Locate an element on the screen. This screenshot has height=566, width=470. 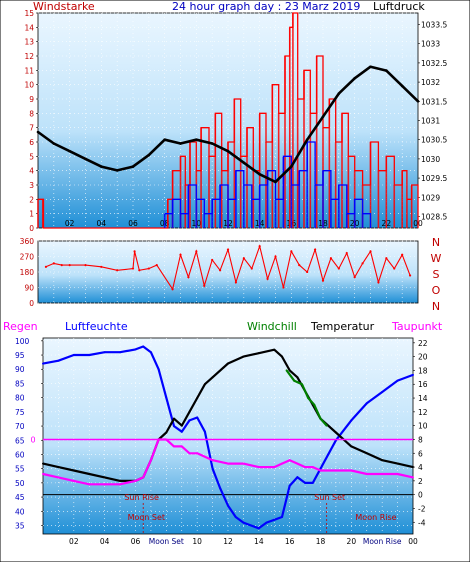
time-tick-label: 00 is located at coordinates (413, 541).